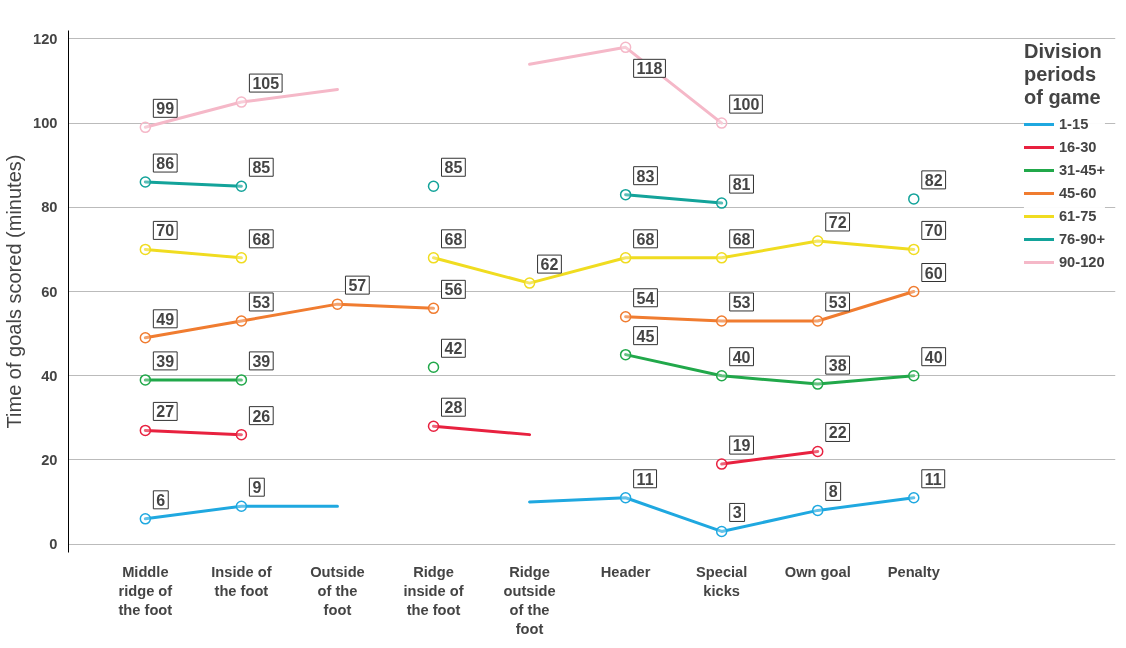 This screenshot has height=648, width=1126. I want to click on data-label: 56, so click(453, 290).